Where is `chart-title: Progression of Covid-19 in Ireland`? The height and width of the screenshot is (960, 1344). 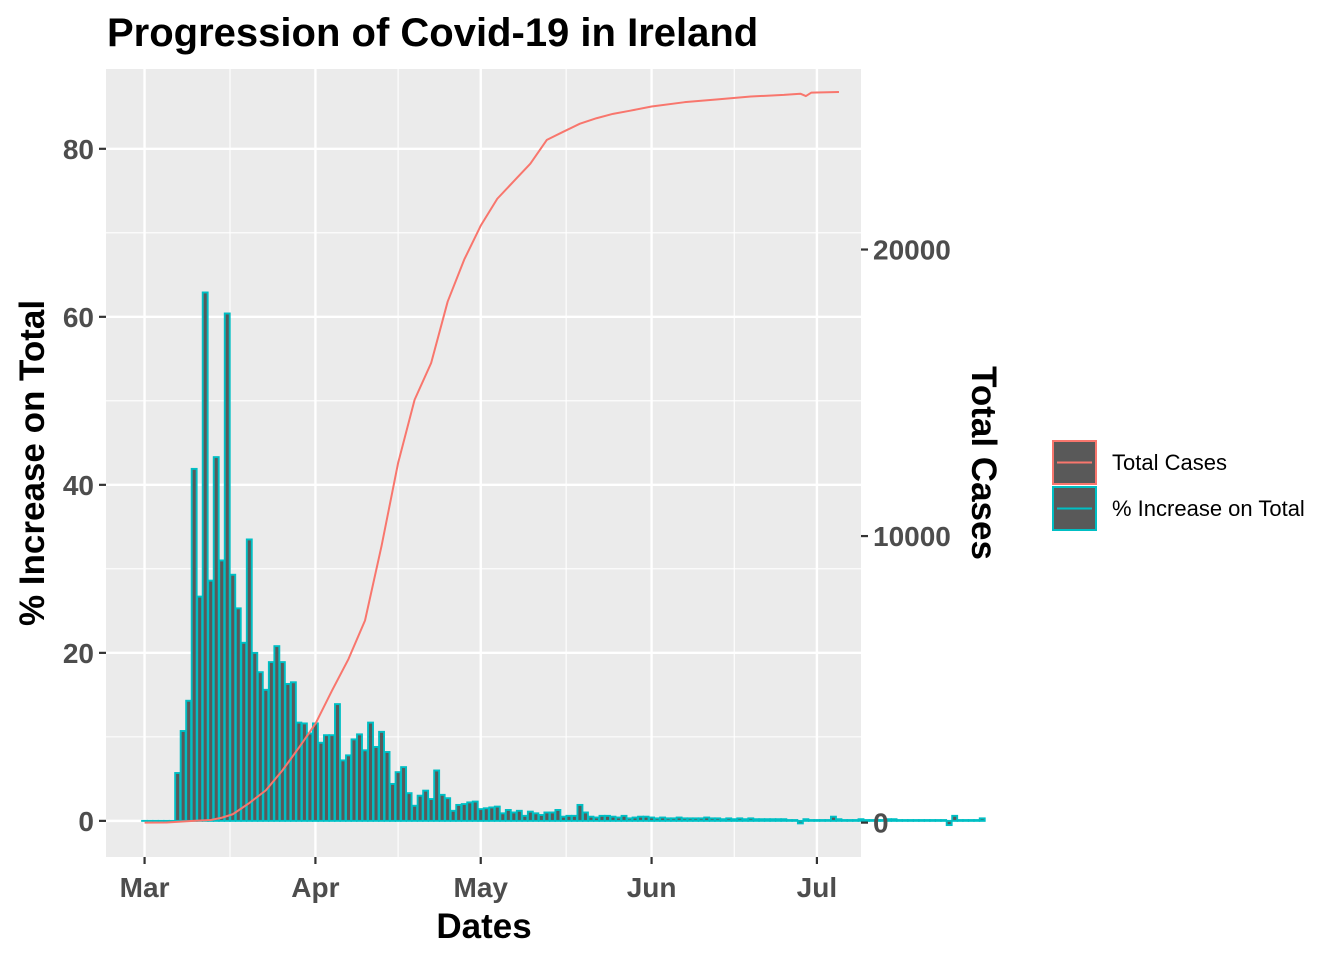
chart-title: Progression of Covid-19 in Ireland is located at coordinates (432, 33).